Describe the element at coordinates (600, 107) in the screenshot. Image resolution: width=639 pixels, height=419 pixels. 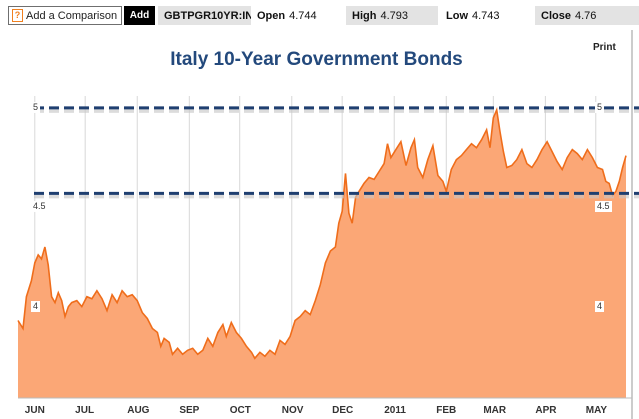
I see `y-tick-label-right: 5` at that location.